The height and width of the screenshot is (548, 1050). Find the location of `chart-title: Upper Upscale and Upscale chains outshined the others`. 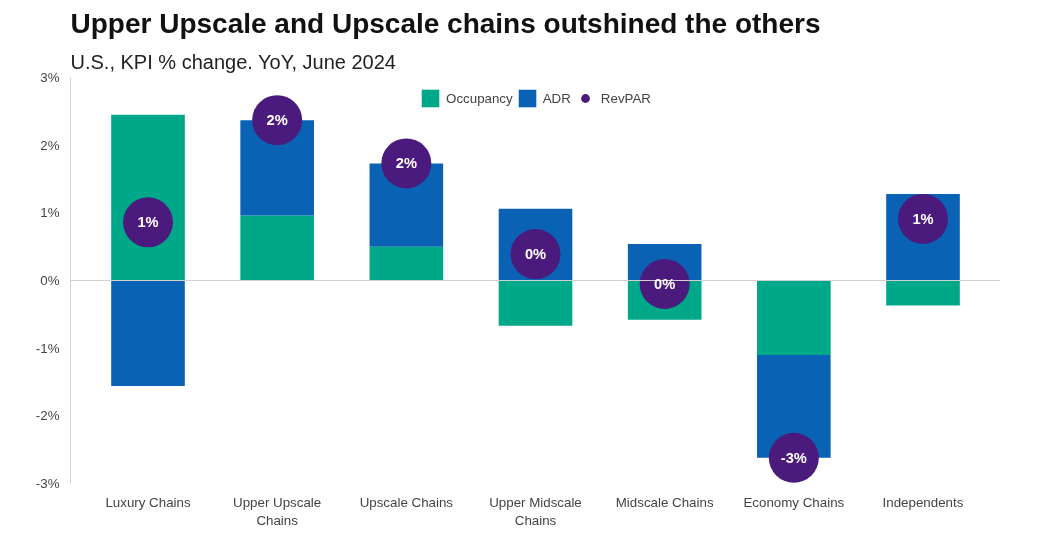

chart-title: Upper Upscale and Upscale chains outshined the others is located at coordinates (445, 23).